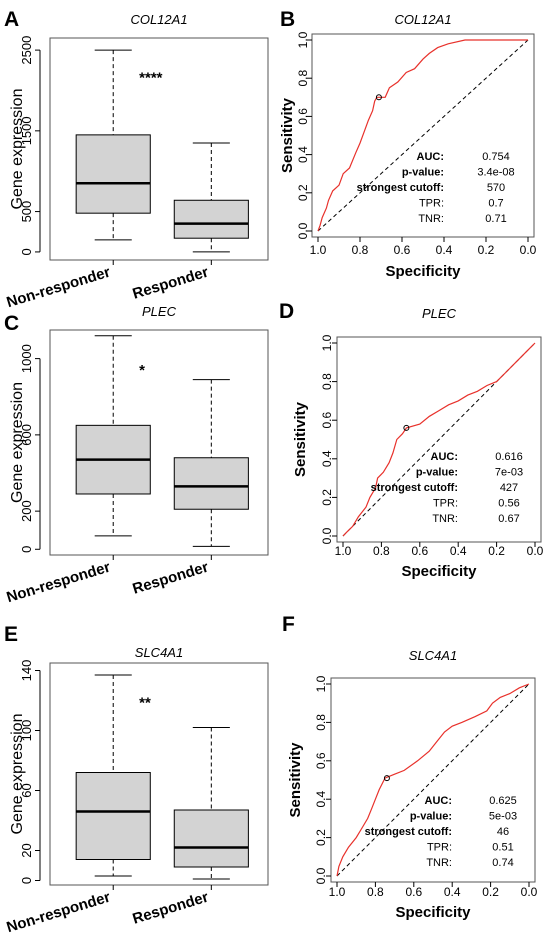  What do you see at coordinates (496, 157) in the screenshot?
I see `stat-value: 0.754` at bounding box center [496, 157].